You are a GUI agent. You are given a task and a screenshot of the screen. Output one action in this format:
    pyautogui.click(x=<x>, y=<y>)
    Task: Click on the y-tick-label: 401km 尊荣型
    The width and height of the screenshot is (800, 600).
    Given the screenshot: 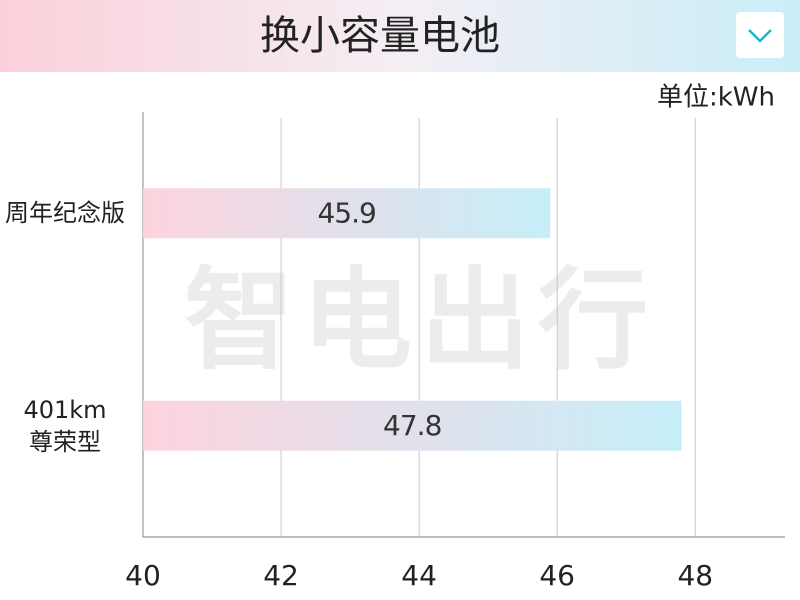 What is the action you would take?
    pyautogui.click(x=65, y=425)
    